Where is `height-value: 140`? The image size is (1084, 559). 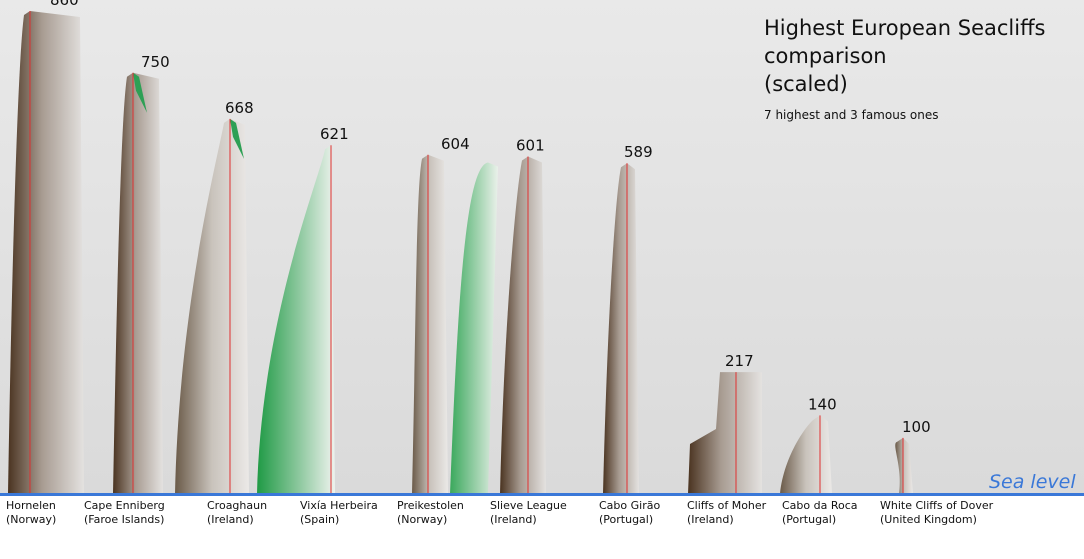 height-value: 140 is located at coordinates (822, 404).